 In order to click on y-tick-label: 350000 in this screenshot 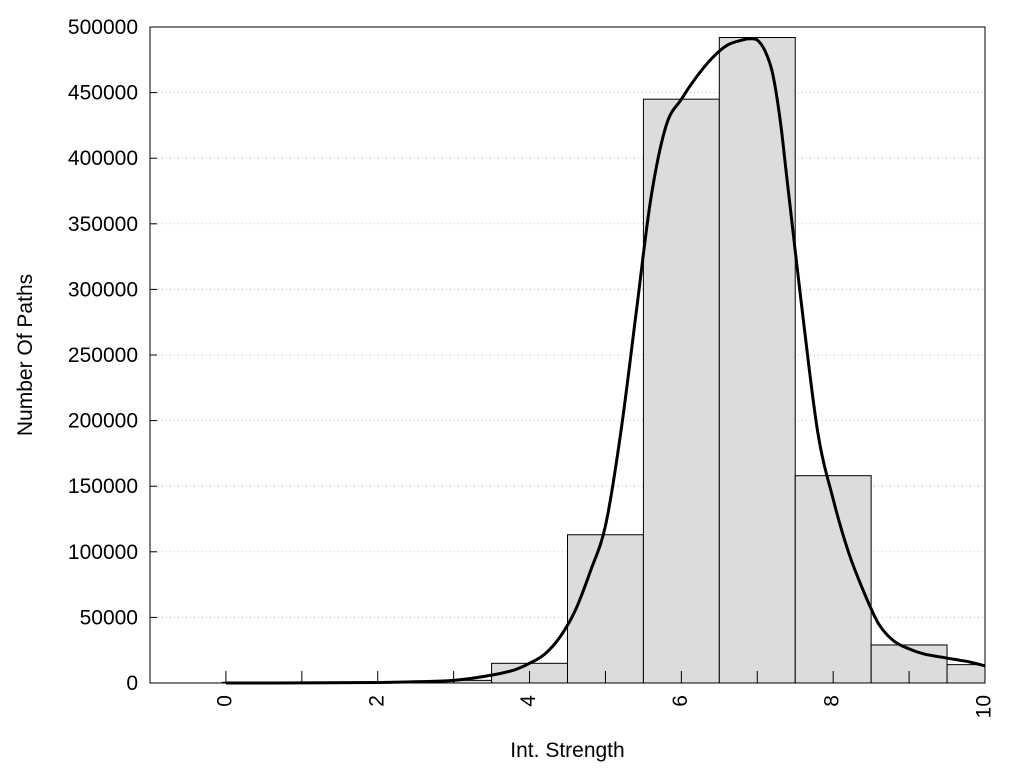, I will do `click(103, 224)`.